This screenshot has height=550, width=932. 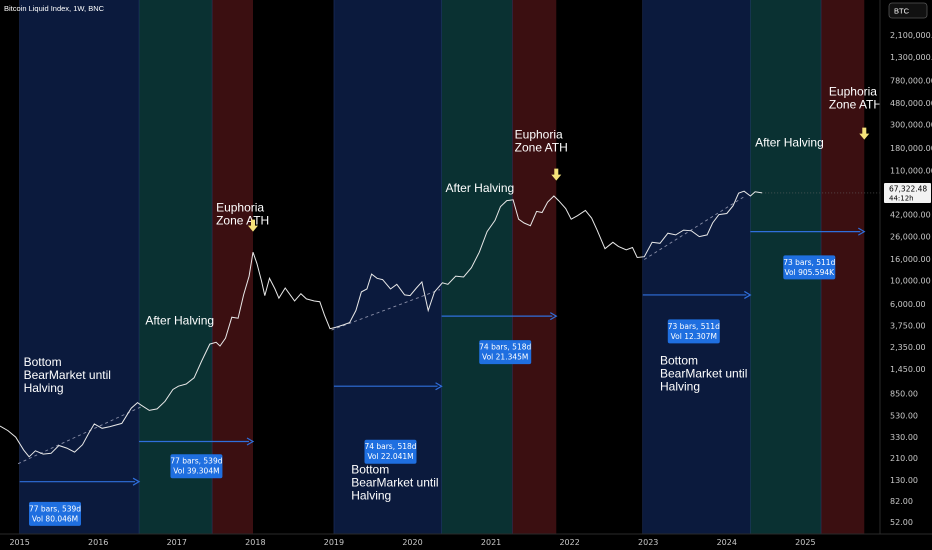 What do you see at coordinates (901, 522) in the screenshot?
I see `y-tick-label: 52.00` at bounding box center [901, 522].